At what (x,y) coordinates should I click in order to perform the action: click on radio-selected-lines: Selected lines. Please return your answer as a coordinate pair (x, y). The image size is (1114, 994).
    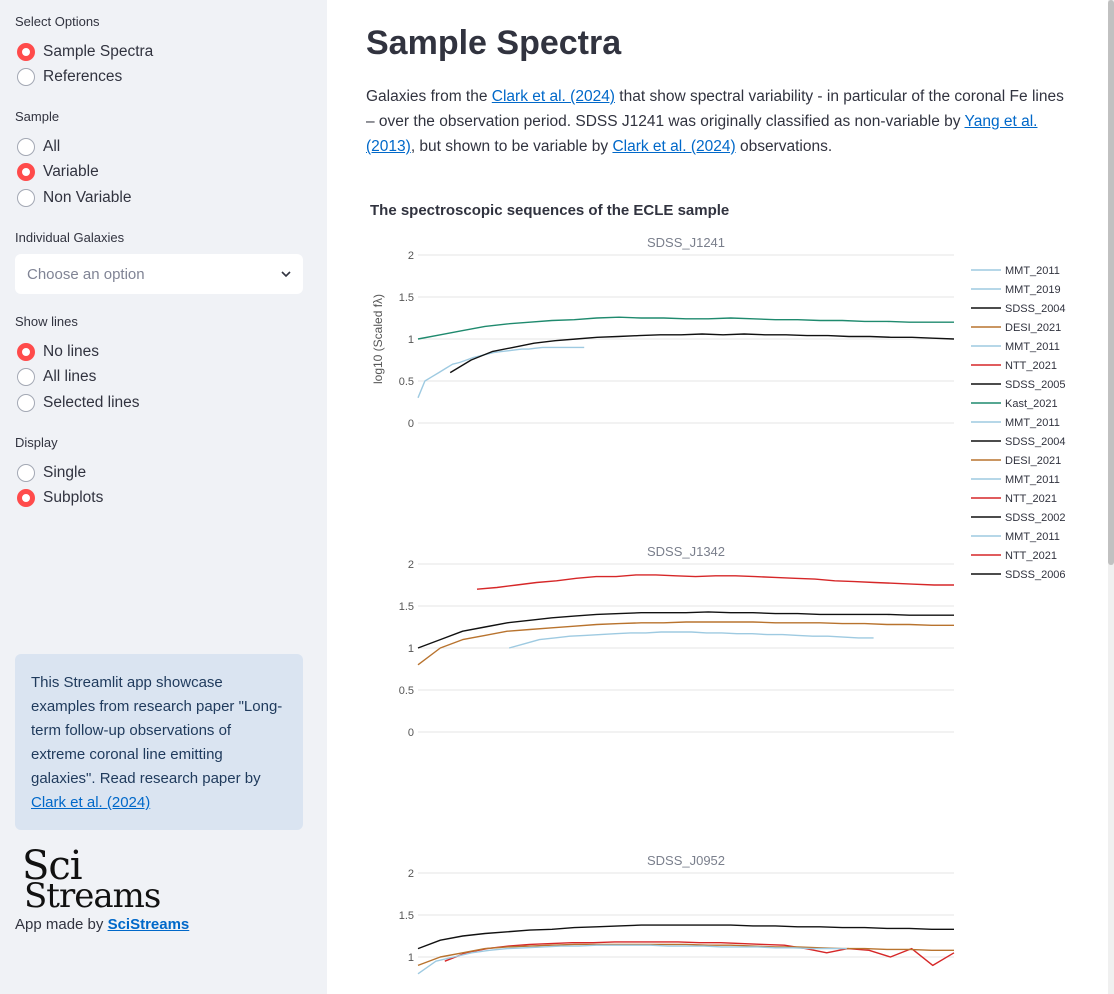
    Looking at the image, I should click on (77, 403).